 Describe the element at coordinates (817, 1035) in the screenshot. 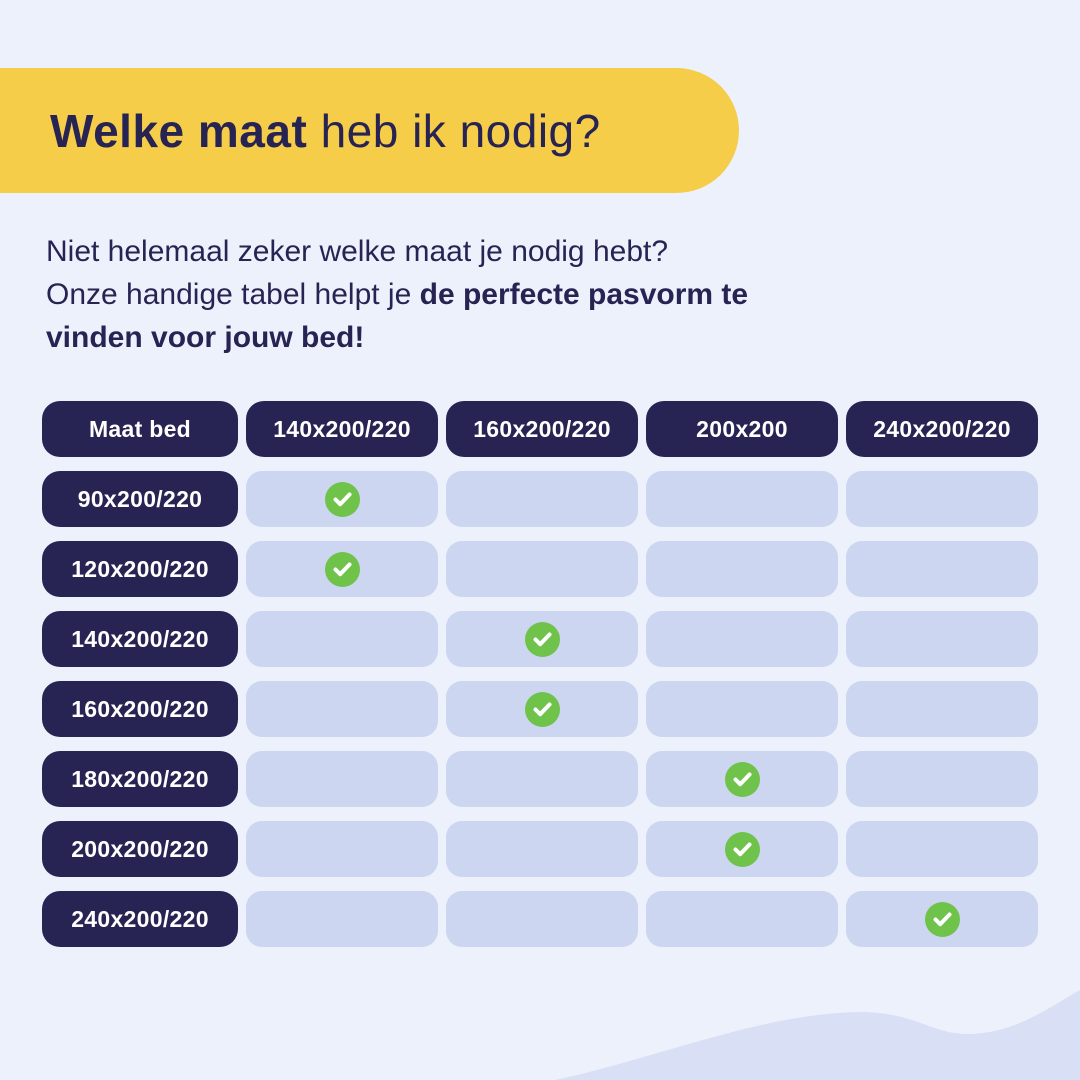

I see `bottom-wave-decoration` at that location.